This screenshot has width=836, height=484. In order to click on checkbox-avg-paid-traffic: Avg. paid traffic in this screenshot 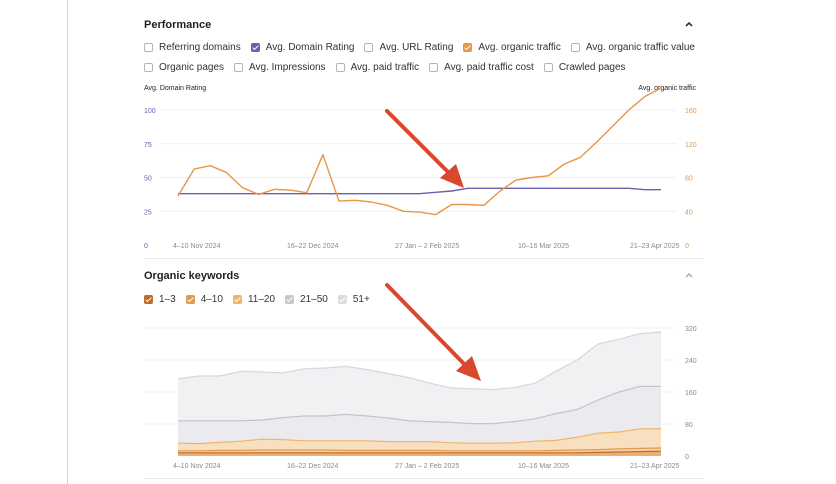, I will do `click(377, 67)`.